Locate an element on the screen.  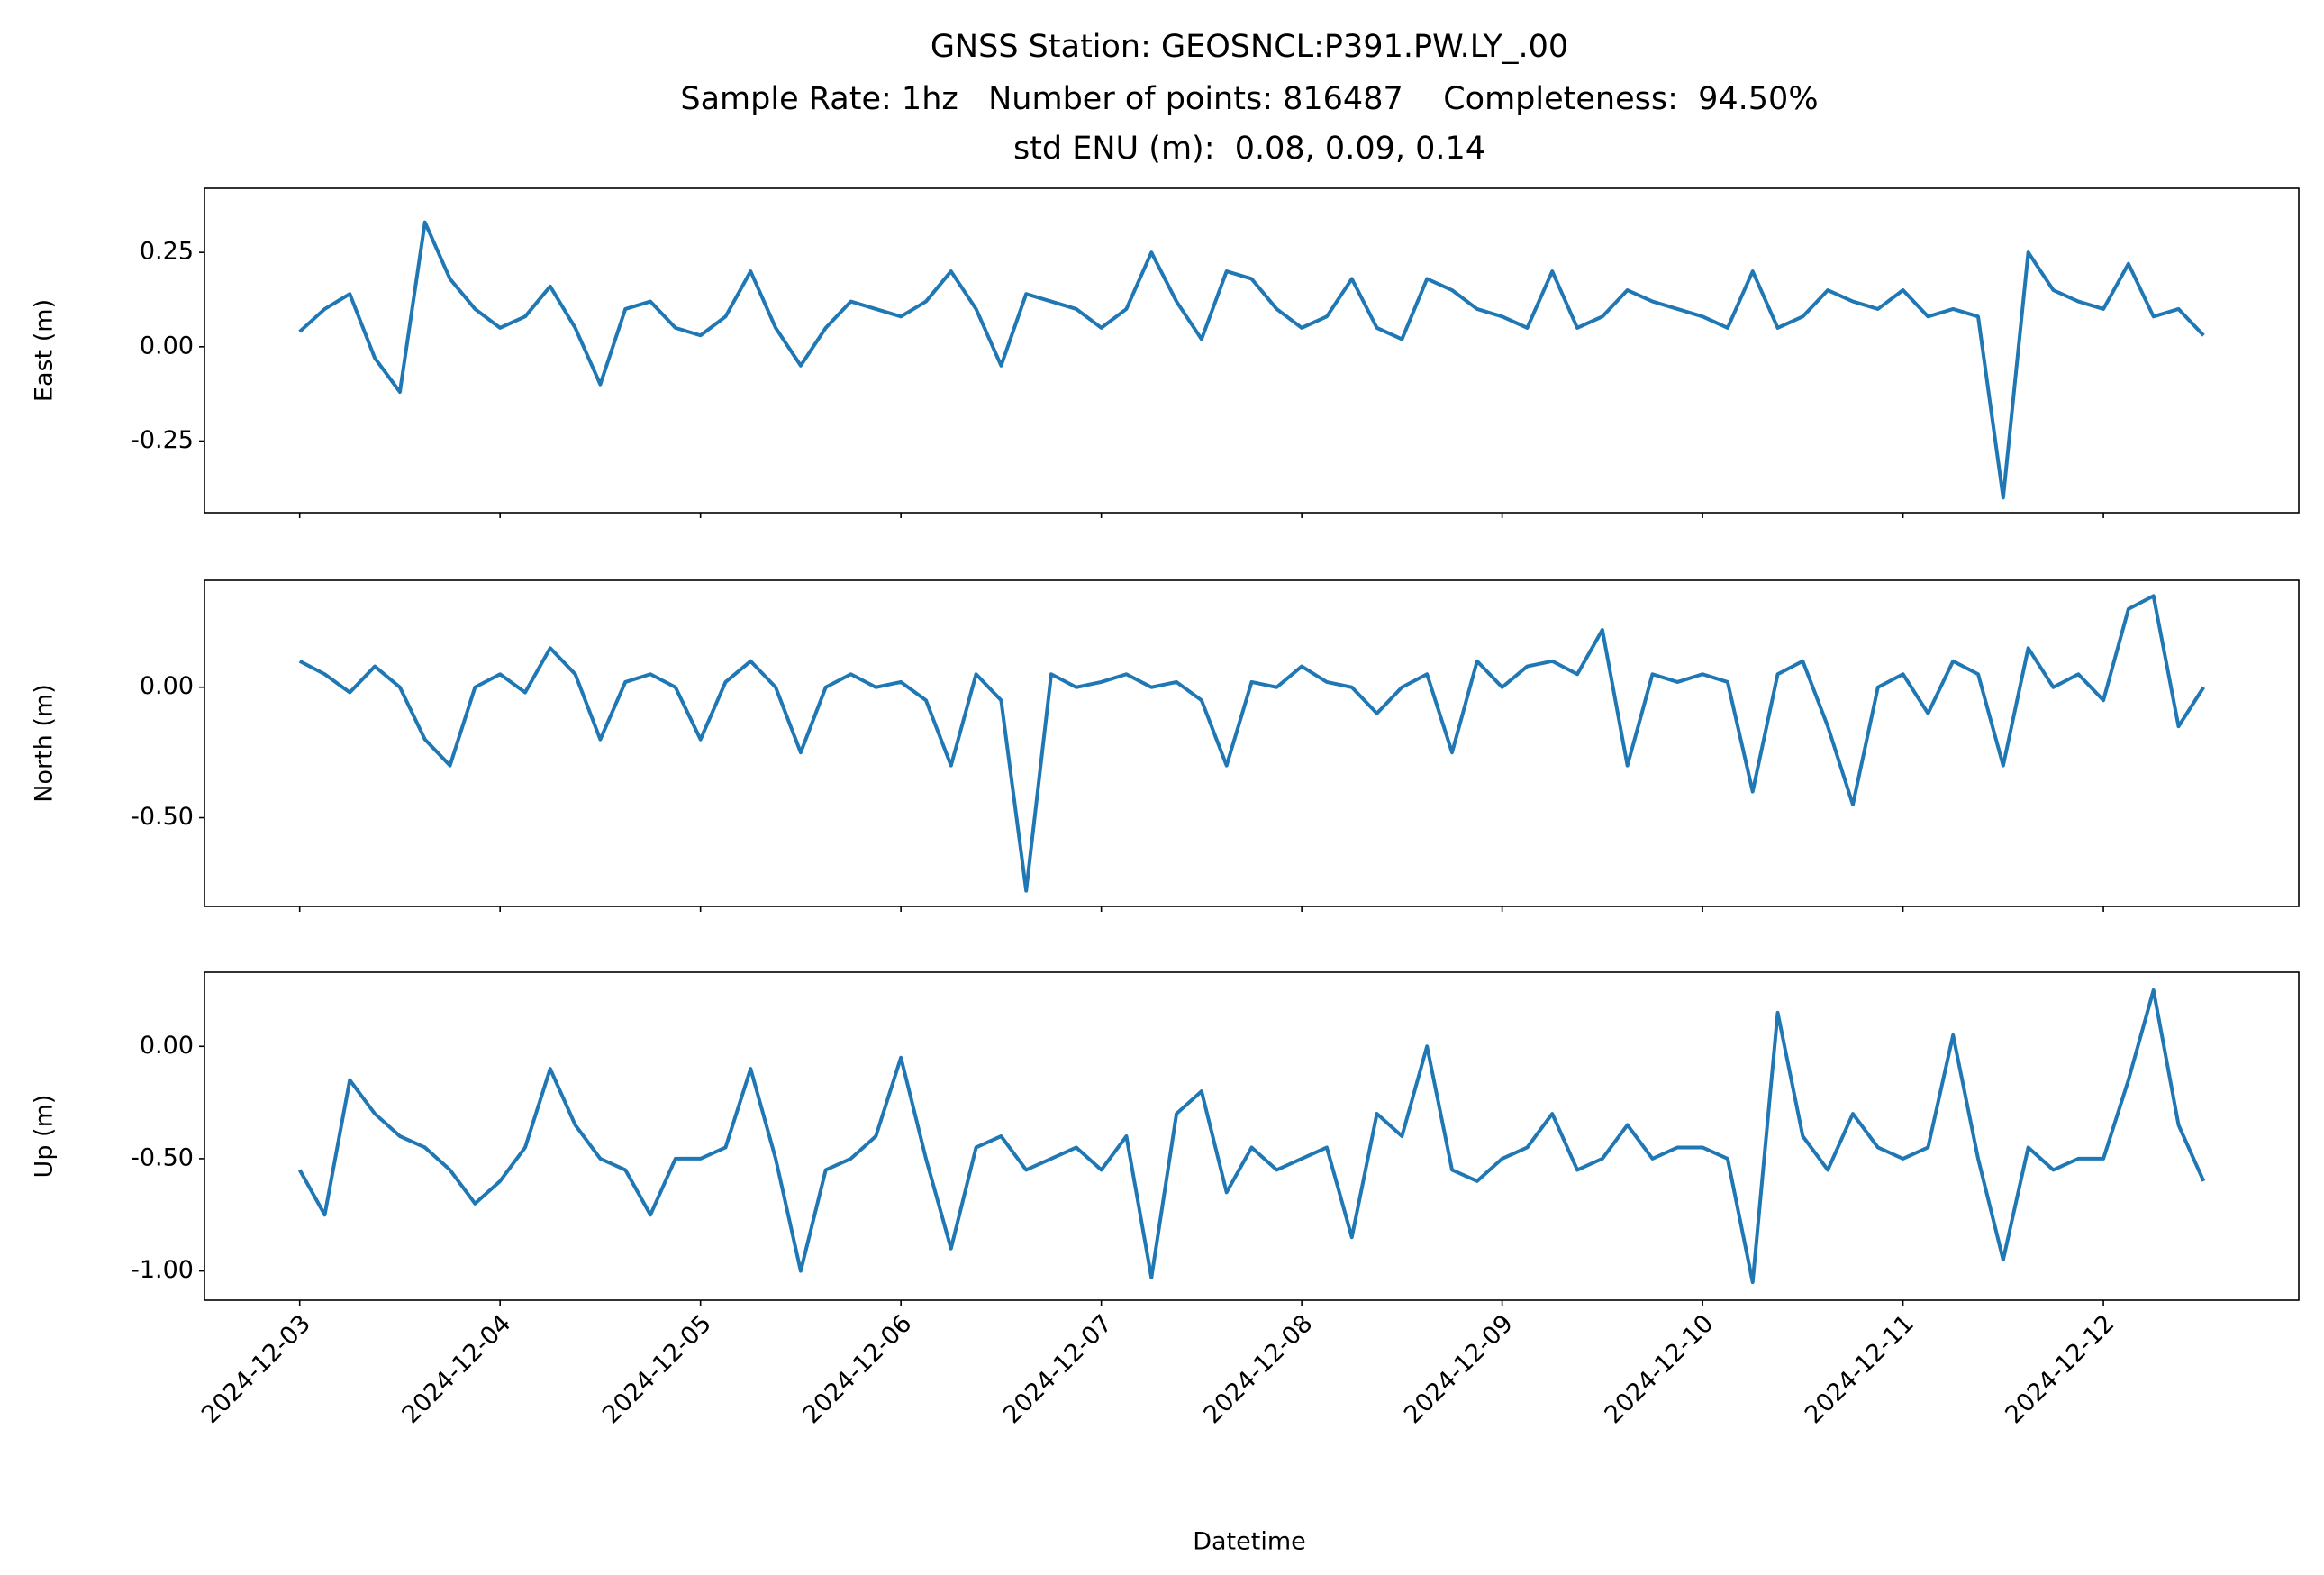
chart-subtitle: std ENU (m): 0.08, 0.09, 0.14 is located at coordinates (1249, 149).